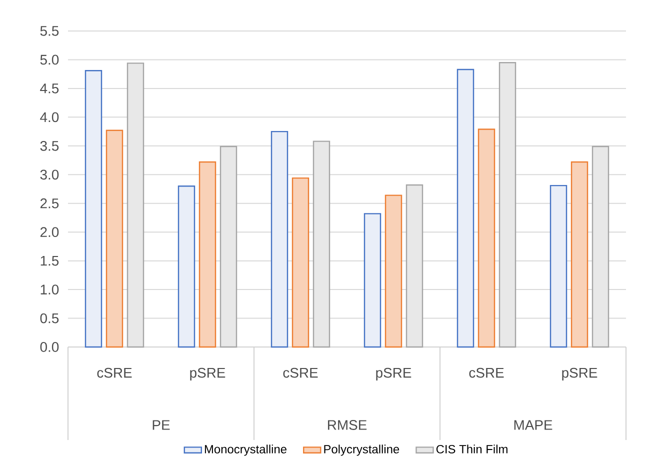  I want to click on y-tick-label: 5.5, so click(49, 31).